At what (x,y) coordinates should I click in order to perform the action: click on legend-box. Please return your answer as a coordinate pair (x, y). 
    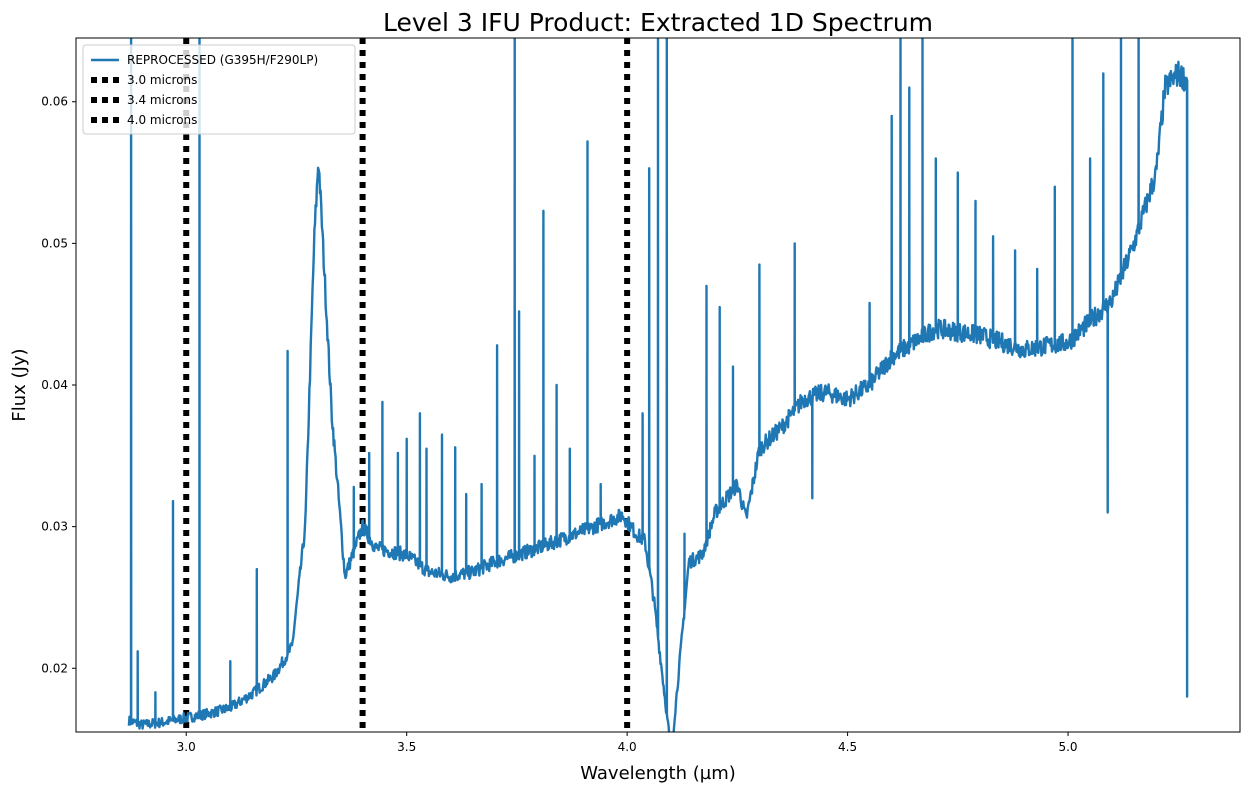
    Looking at the image, I should click on (219, 89).